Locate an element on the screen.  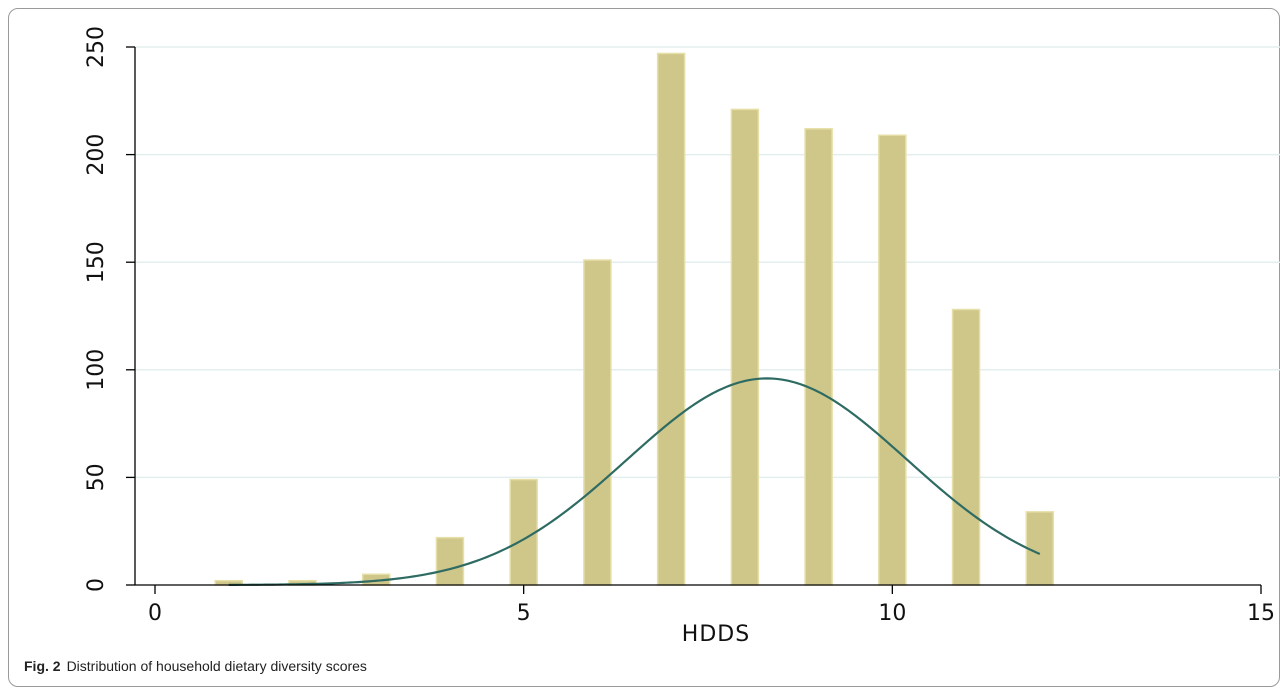
x-tick-labels: 0 5 10 15 is located at coordinates (711, 613).